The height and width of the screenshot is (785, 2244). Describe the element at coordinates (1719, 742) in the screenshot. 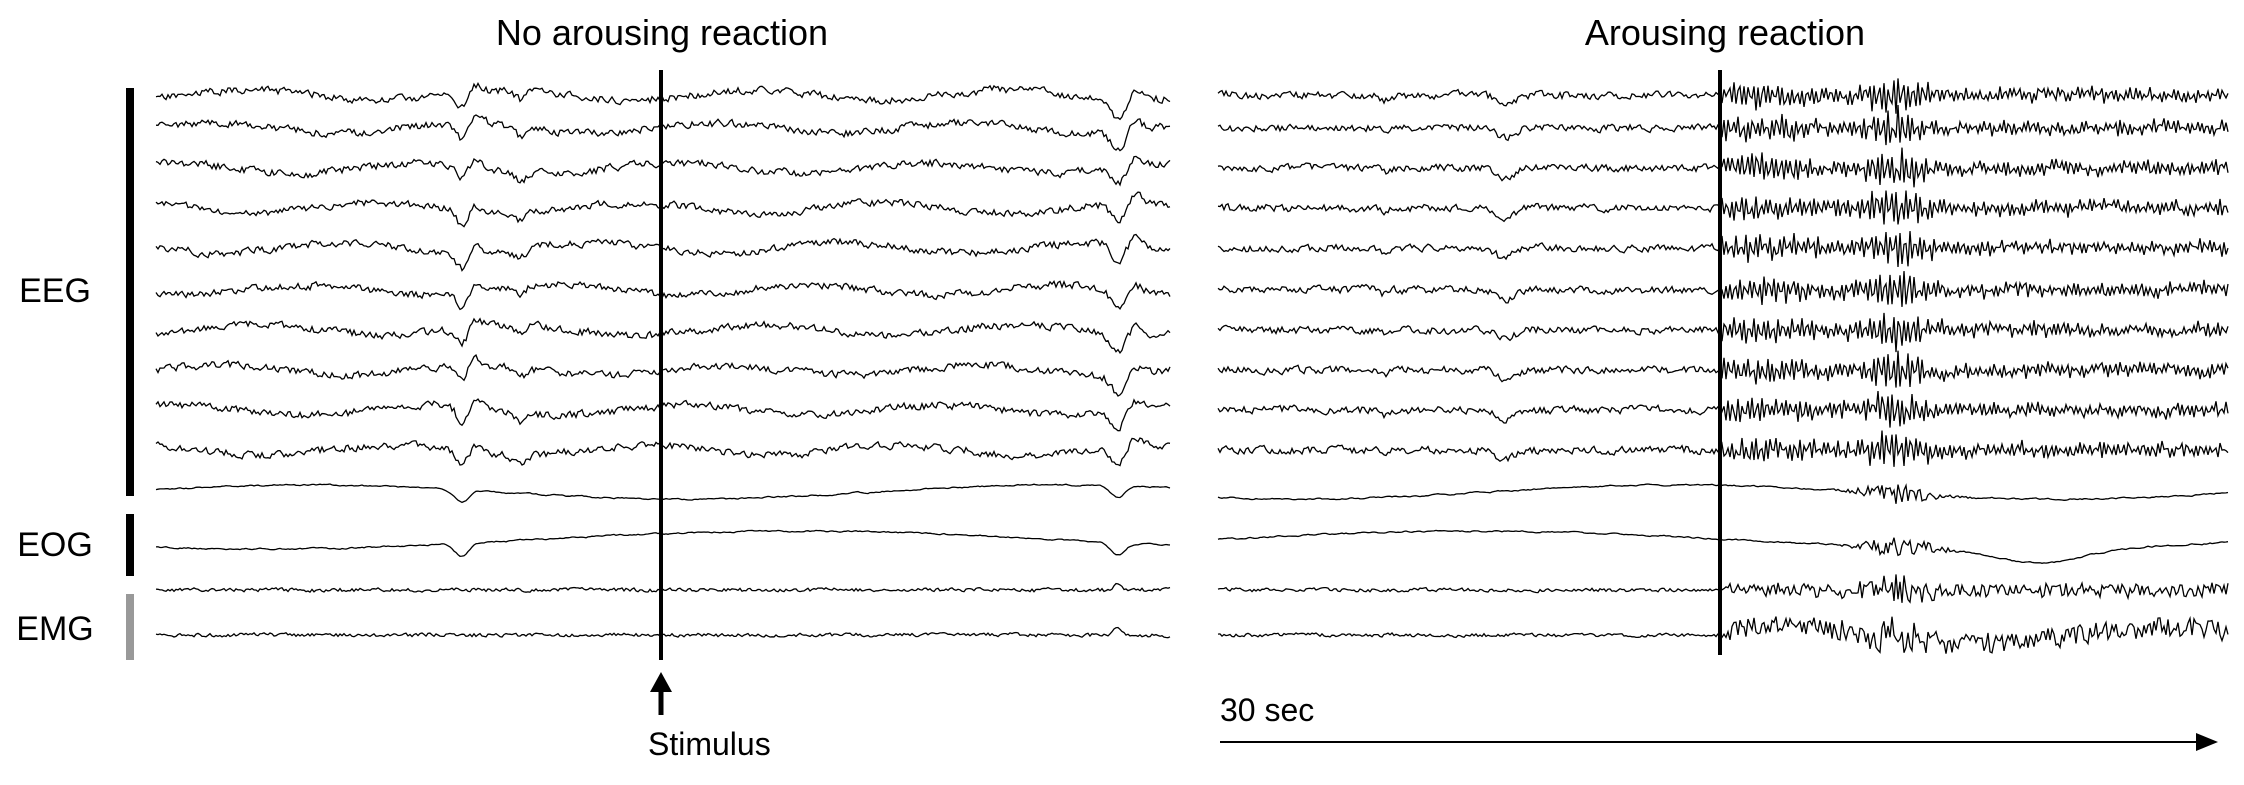

I see `right-arrow-icon` at that location.